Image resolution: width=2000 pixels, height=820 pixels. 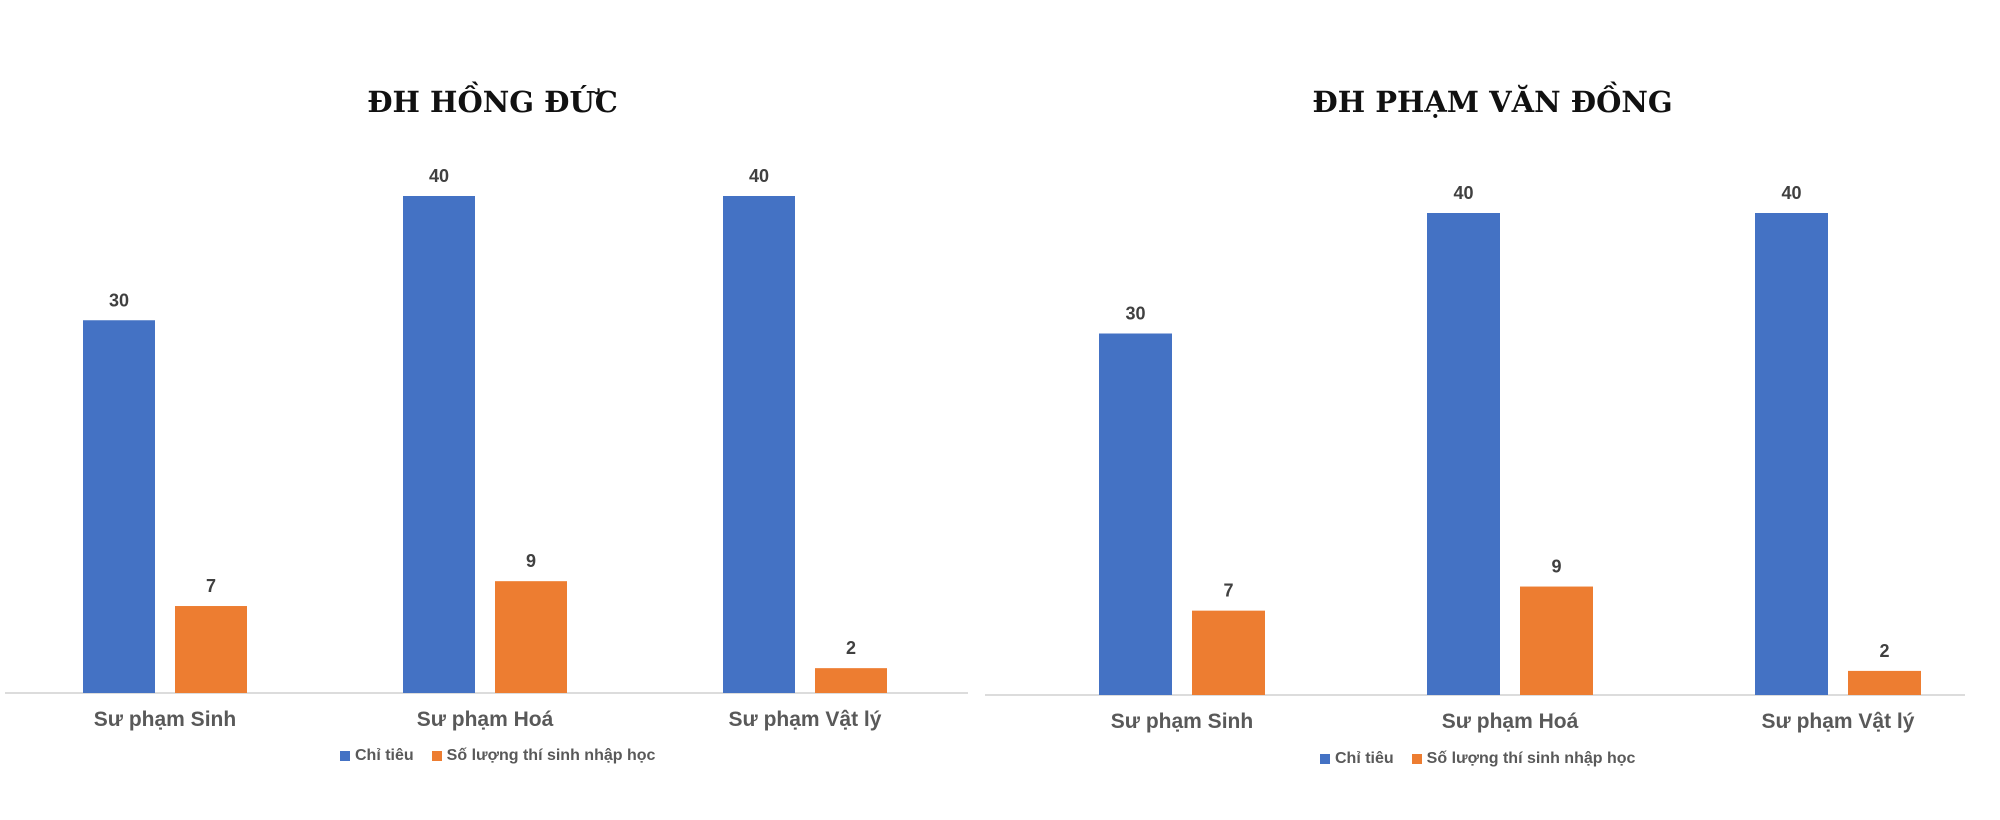 What do you see at coordinates (1492, 102) in the screenshot?
I see `chart-title: ĐH PHẠM VĂN ĐỒNG` at bounding box center [1492, 102].